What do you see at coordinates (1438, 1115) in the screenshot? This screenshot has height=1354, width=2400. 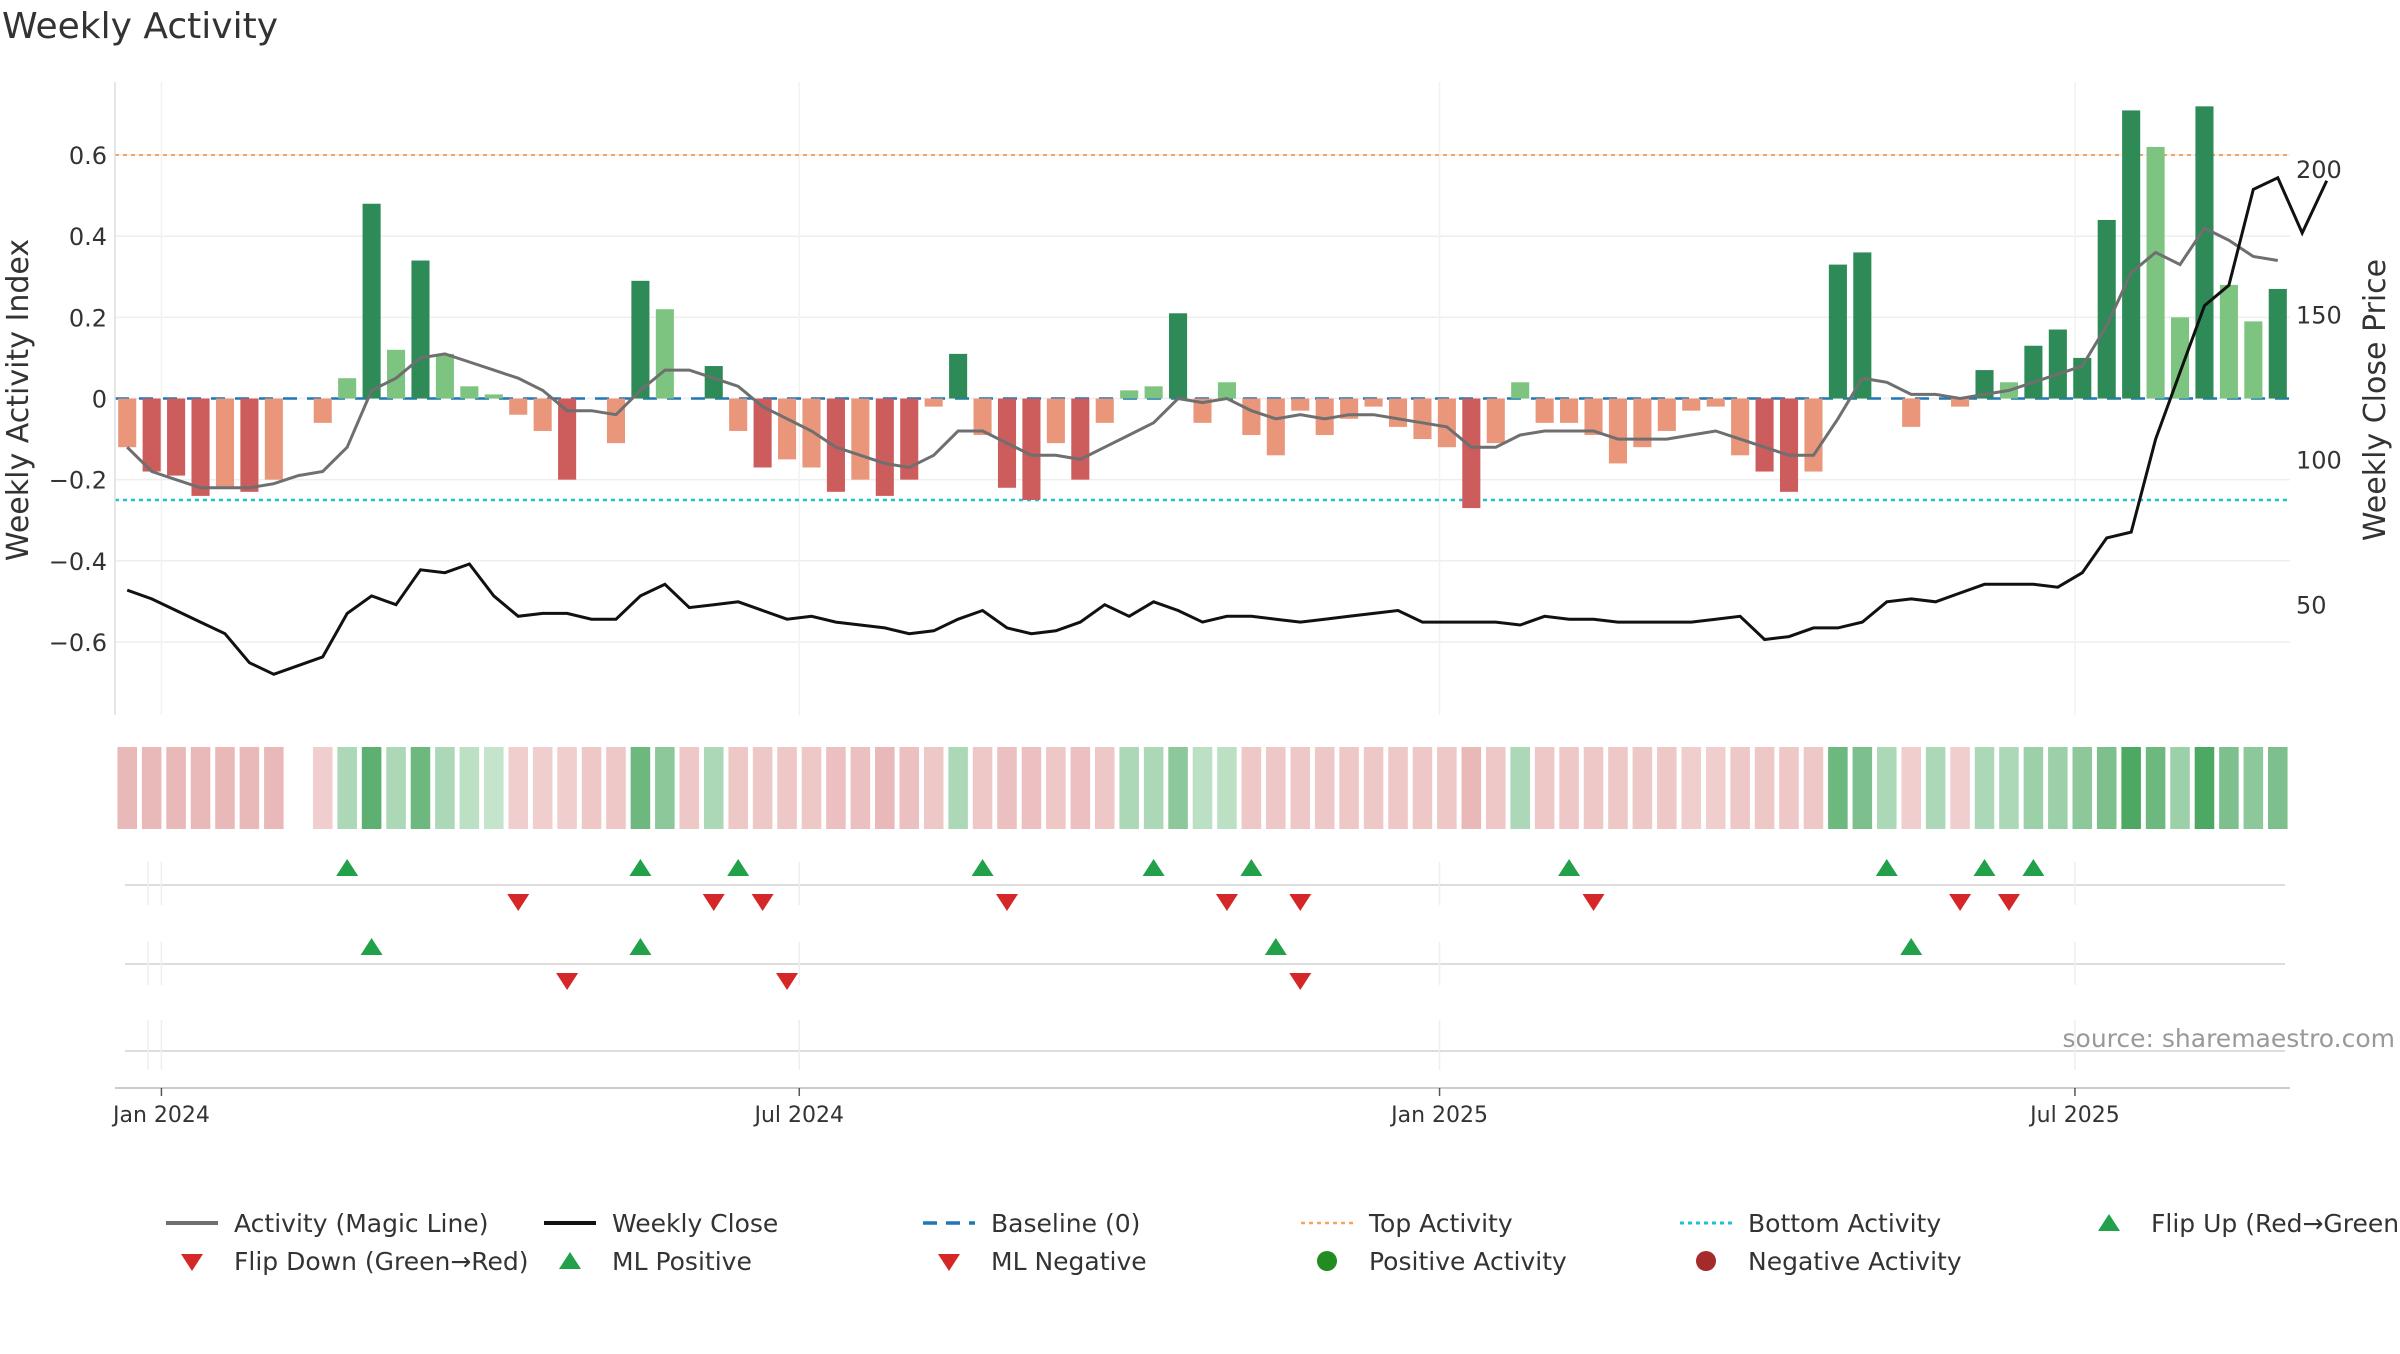 I see `x-tick-label: Jan 2025` at bounding box center [1438, 1115].